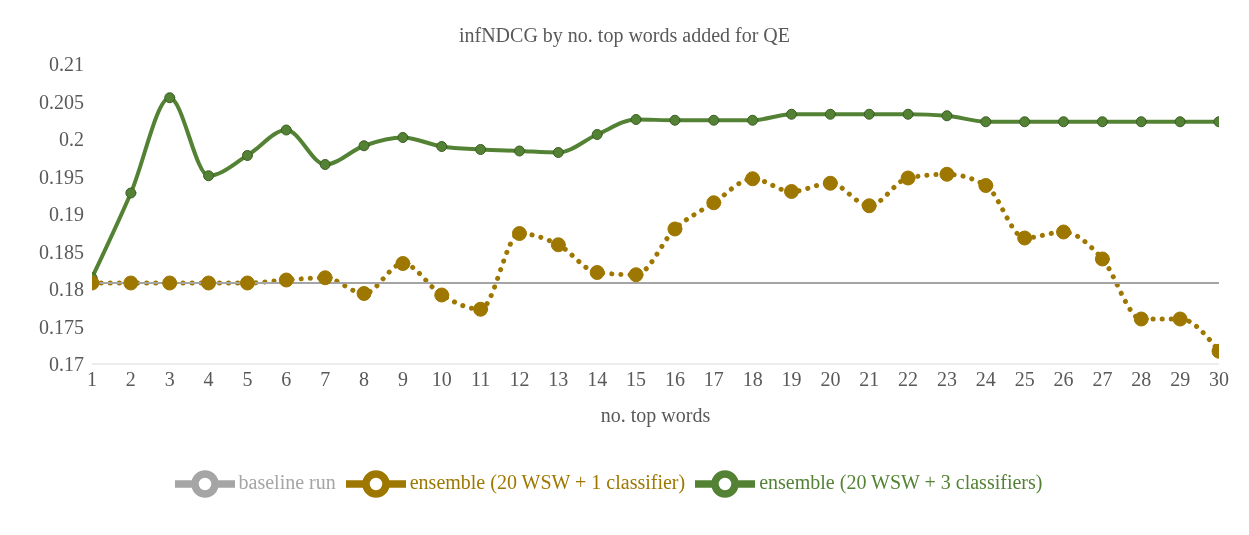 This screenshot has height=535, width=1249. I want to click on x-tick-label: 20, so click(830, 379).